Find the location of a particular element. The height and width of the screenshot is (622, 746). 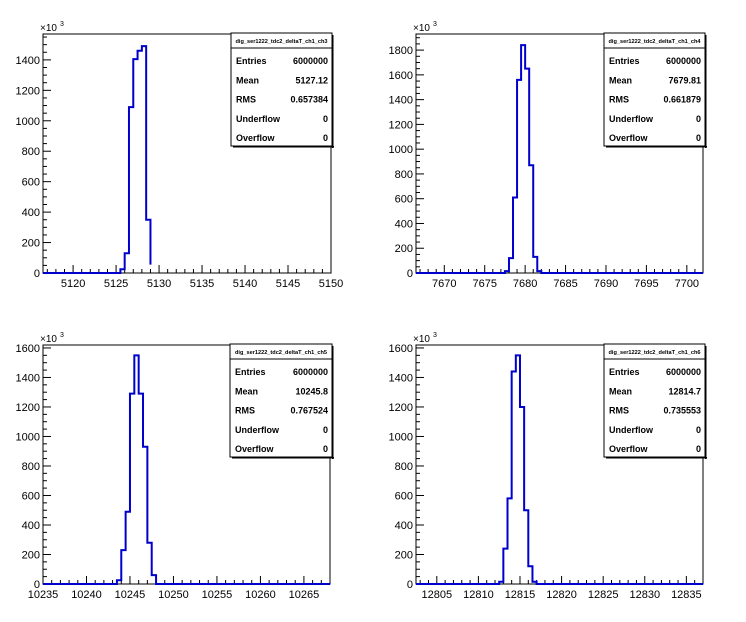

stat-label: RMS is located at coordinates (619, 100).